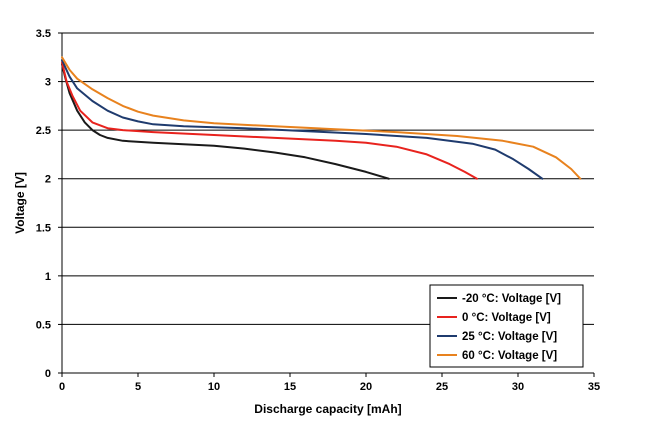 This screenshot has width=651, height=421. What do you see at coordinates (518, 387) in the screenshot?
I see `x-tick-label-6: 30` at bounding box center [518, 387].